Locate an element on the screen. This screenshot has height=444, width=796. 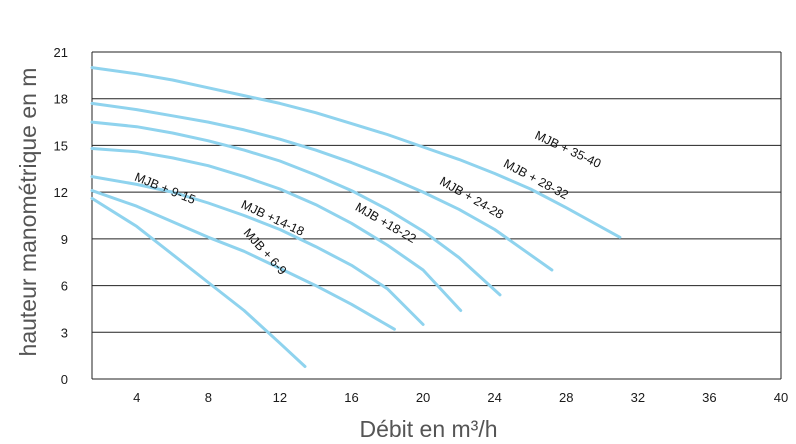
x-tick-labels: 4 8 12 16 20 24 28 32 36 40 is located at coordinates (460, 397).